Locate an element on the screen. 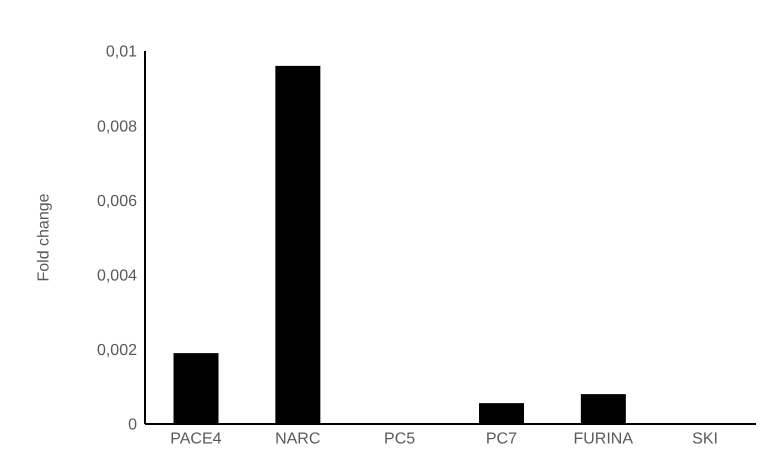  x-tick-label: PC5 is located at coordinates (400, 439).